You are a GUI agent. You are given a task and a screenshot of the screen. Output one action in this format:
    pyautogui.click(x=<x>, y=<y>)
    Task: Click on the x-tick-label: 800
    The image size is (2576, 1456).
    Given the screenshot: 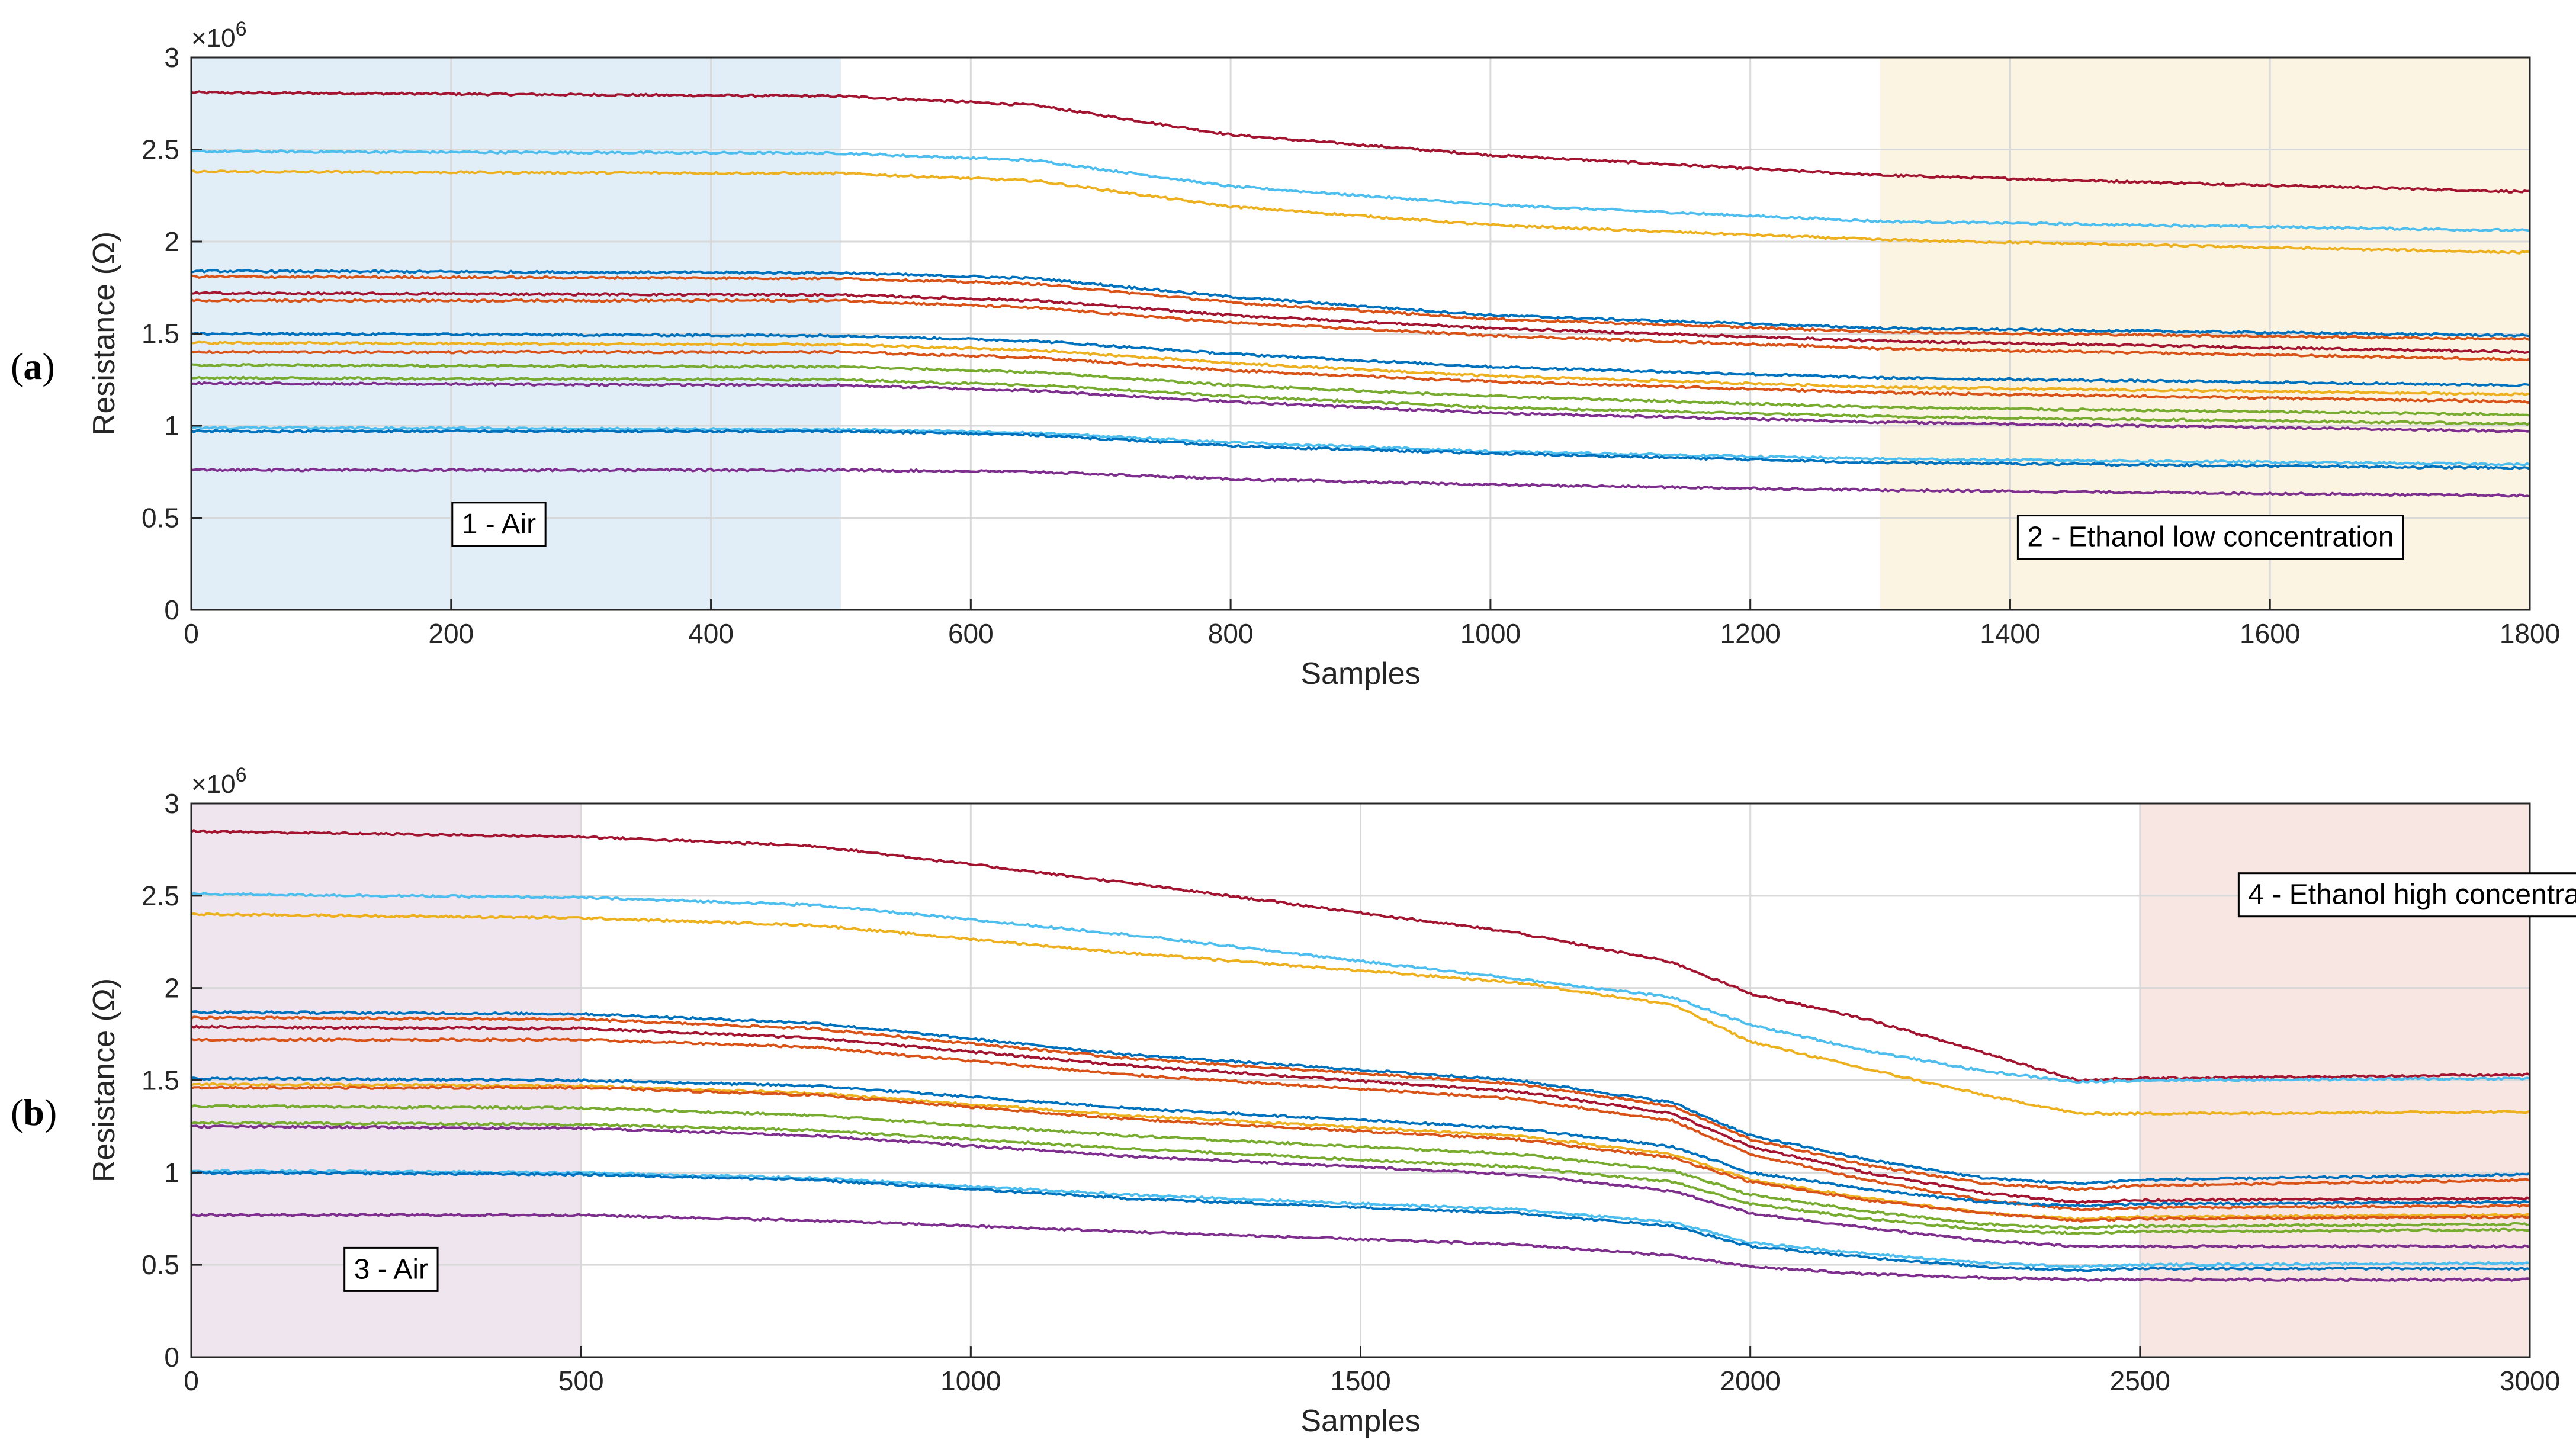 What is the action you would take?
    pyautogui.click(x=1231, y=634)
    